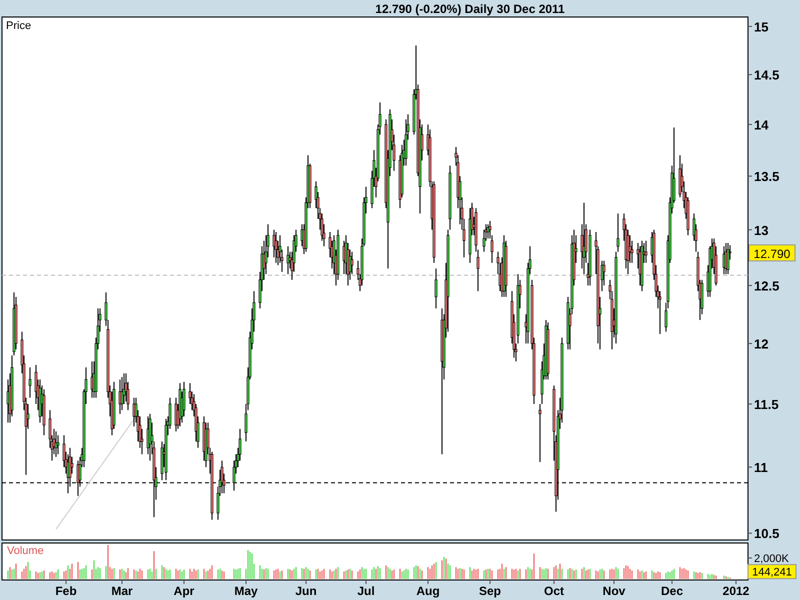 This screenshot has width=800, height=600. What do you see at coordinates (366, 591) in the screenshot?
I see `x-tick-label: Jul` at bounding box center [366, 591].